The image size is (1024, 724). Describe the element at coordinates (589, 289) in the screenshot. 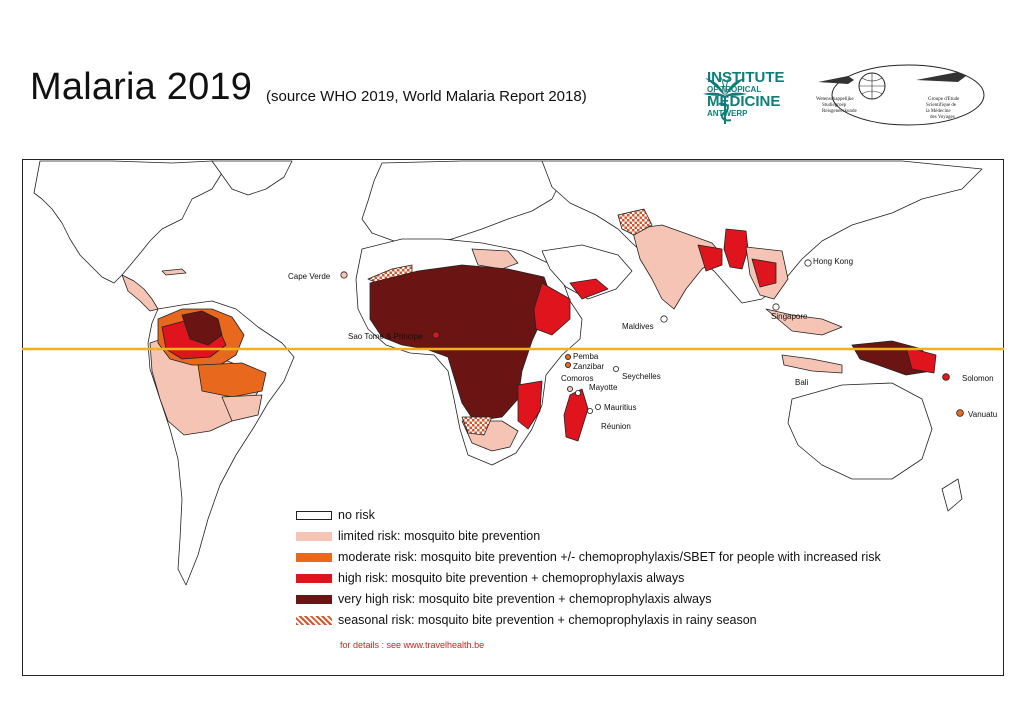

I see `yemen-high` at that location.